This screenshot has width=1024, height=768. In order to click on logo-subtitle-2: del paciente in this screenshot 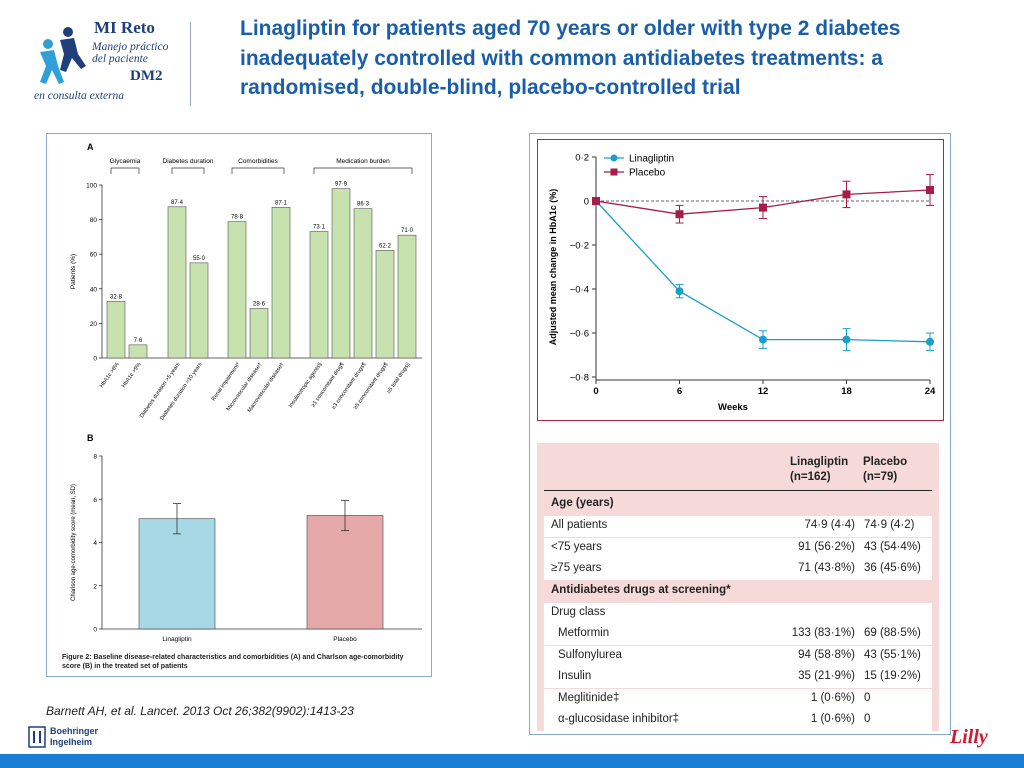, I will do `click(120, 59)`.